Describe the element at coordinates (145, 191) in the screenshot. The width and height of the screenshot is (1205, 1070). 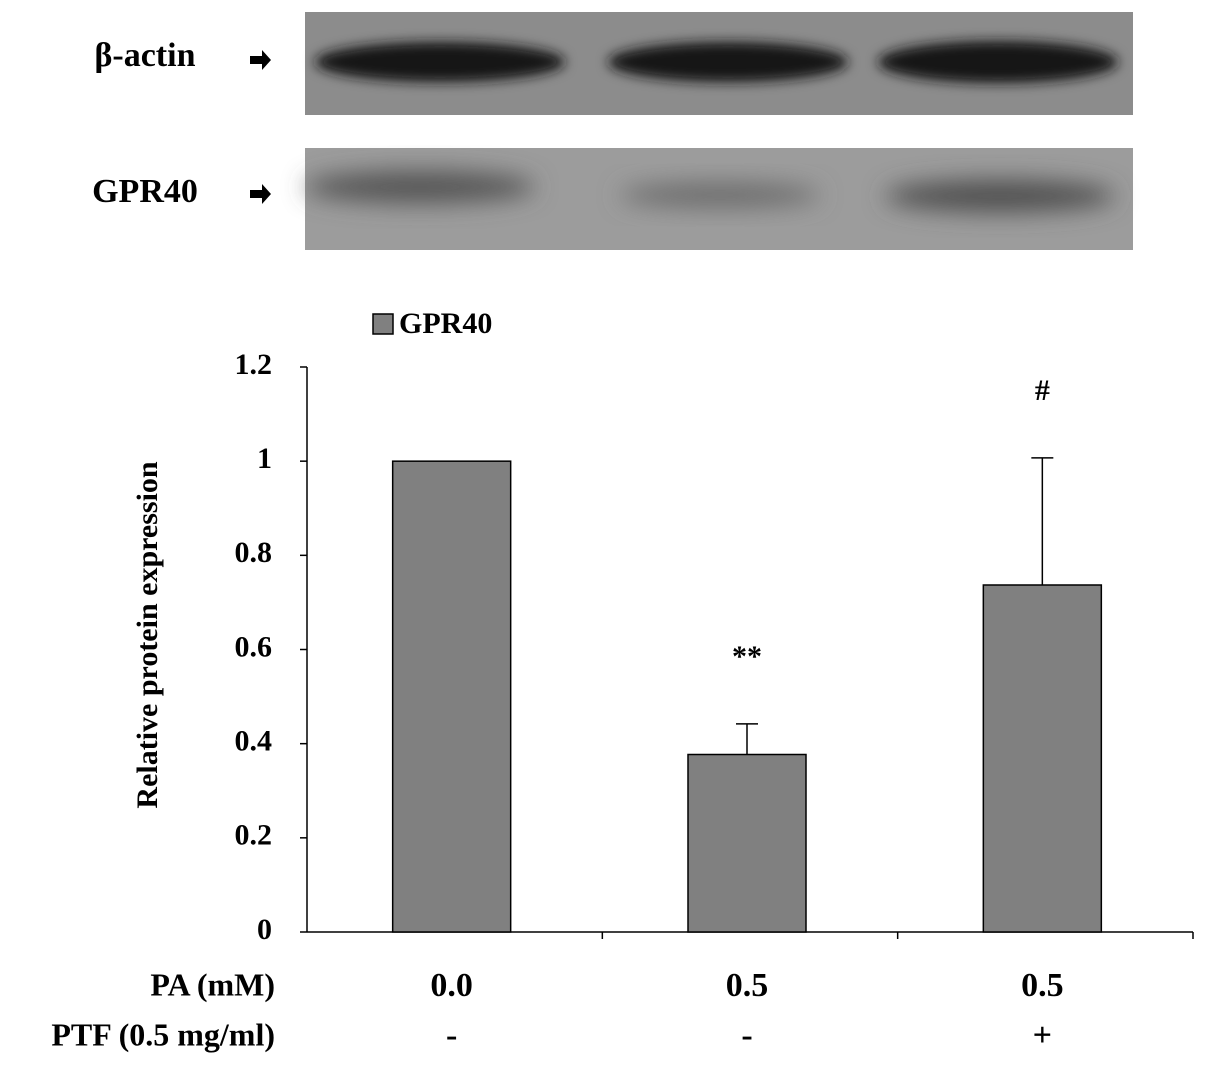
I see `blot-label: GPR40` at that location.